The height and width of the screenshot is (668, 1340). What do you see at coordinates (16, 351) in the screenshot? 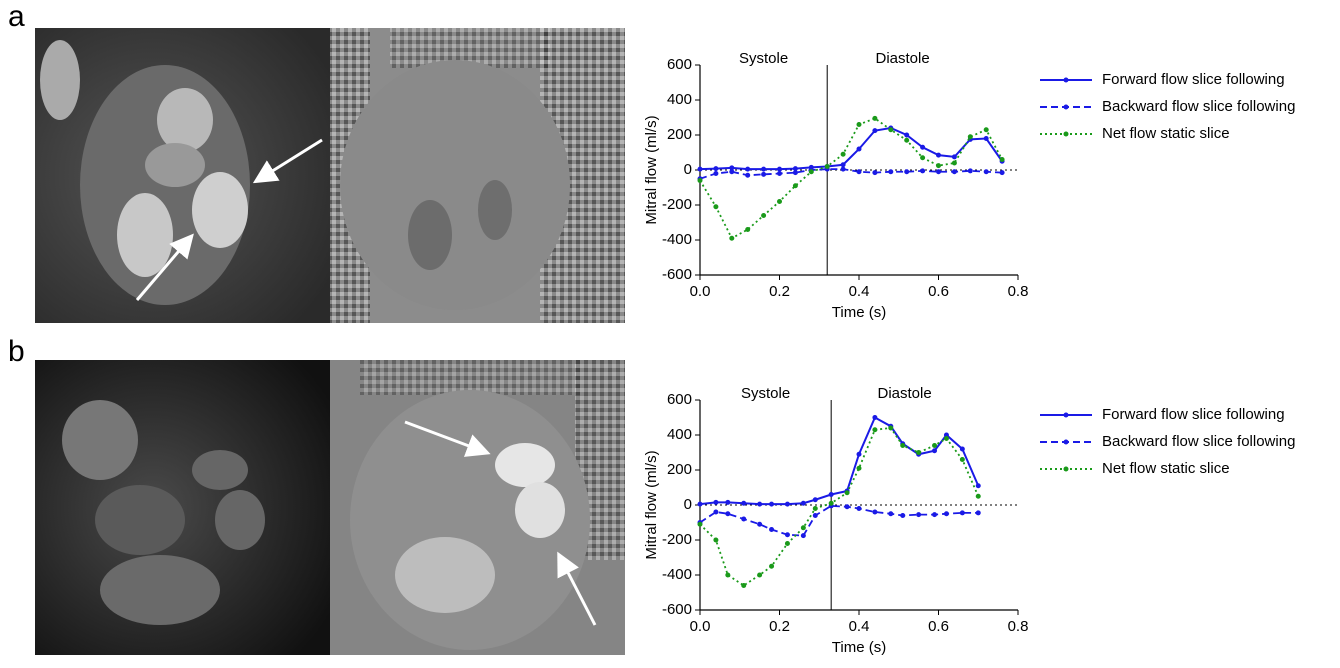
I see `panel-label: b` at bounding box center [16, 351].